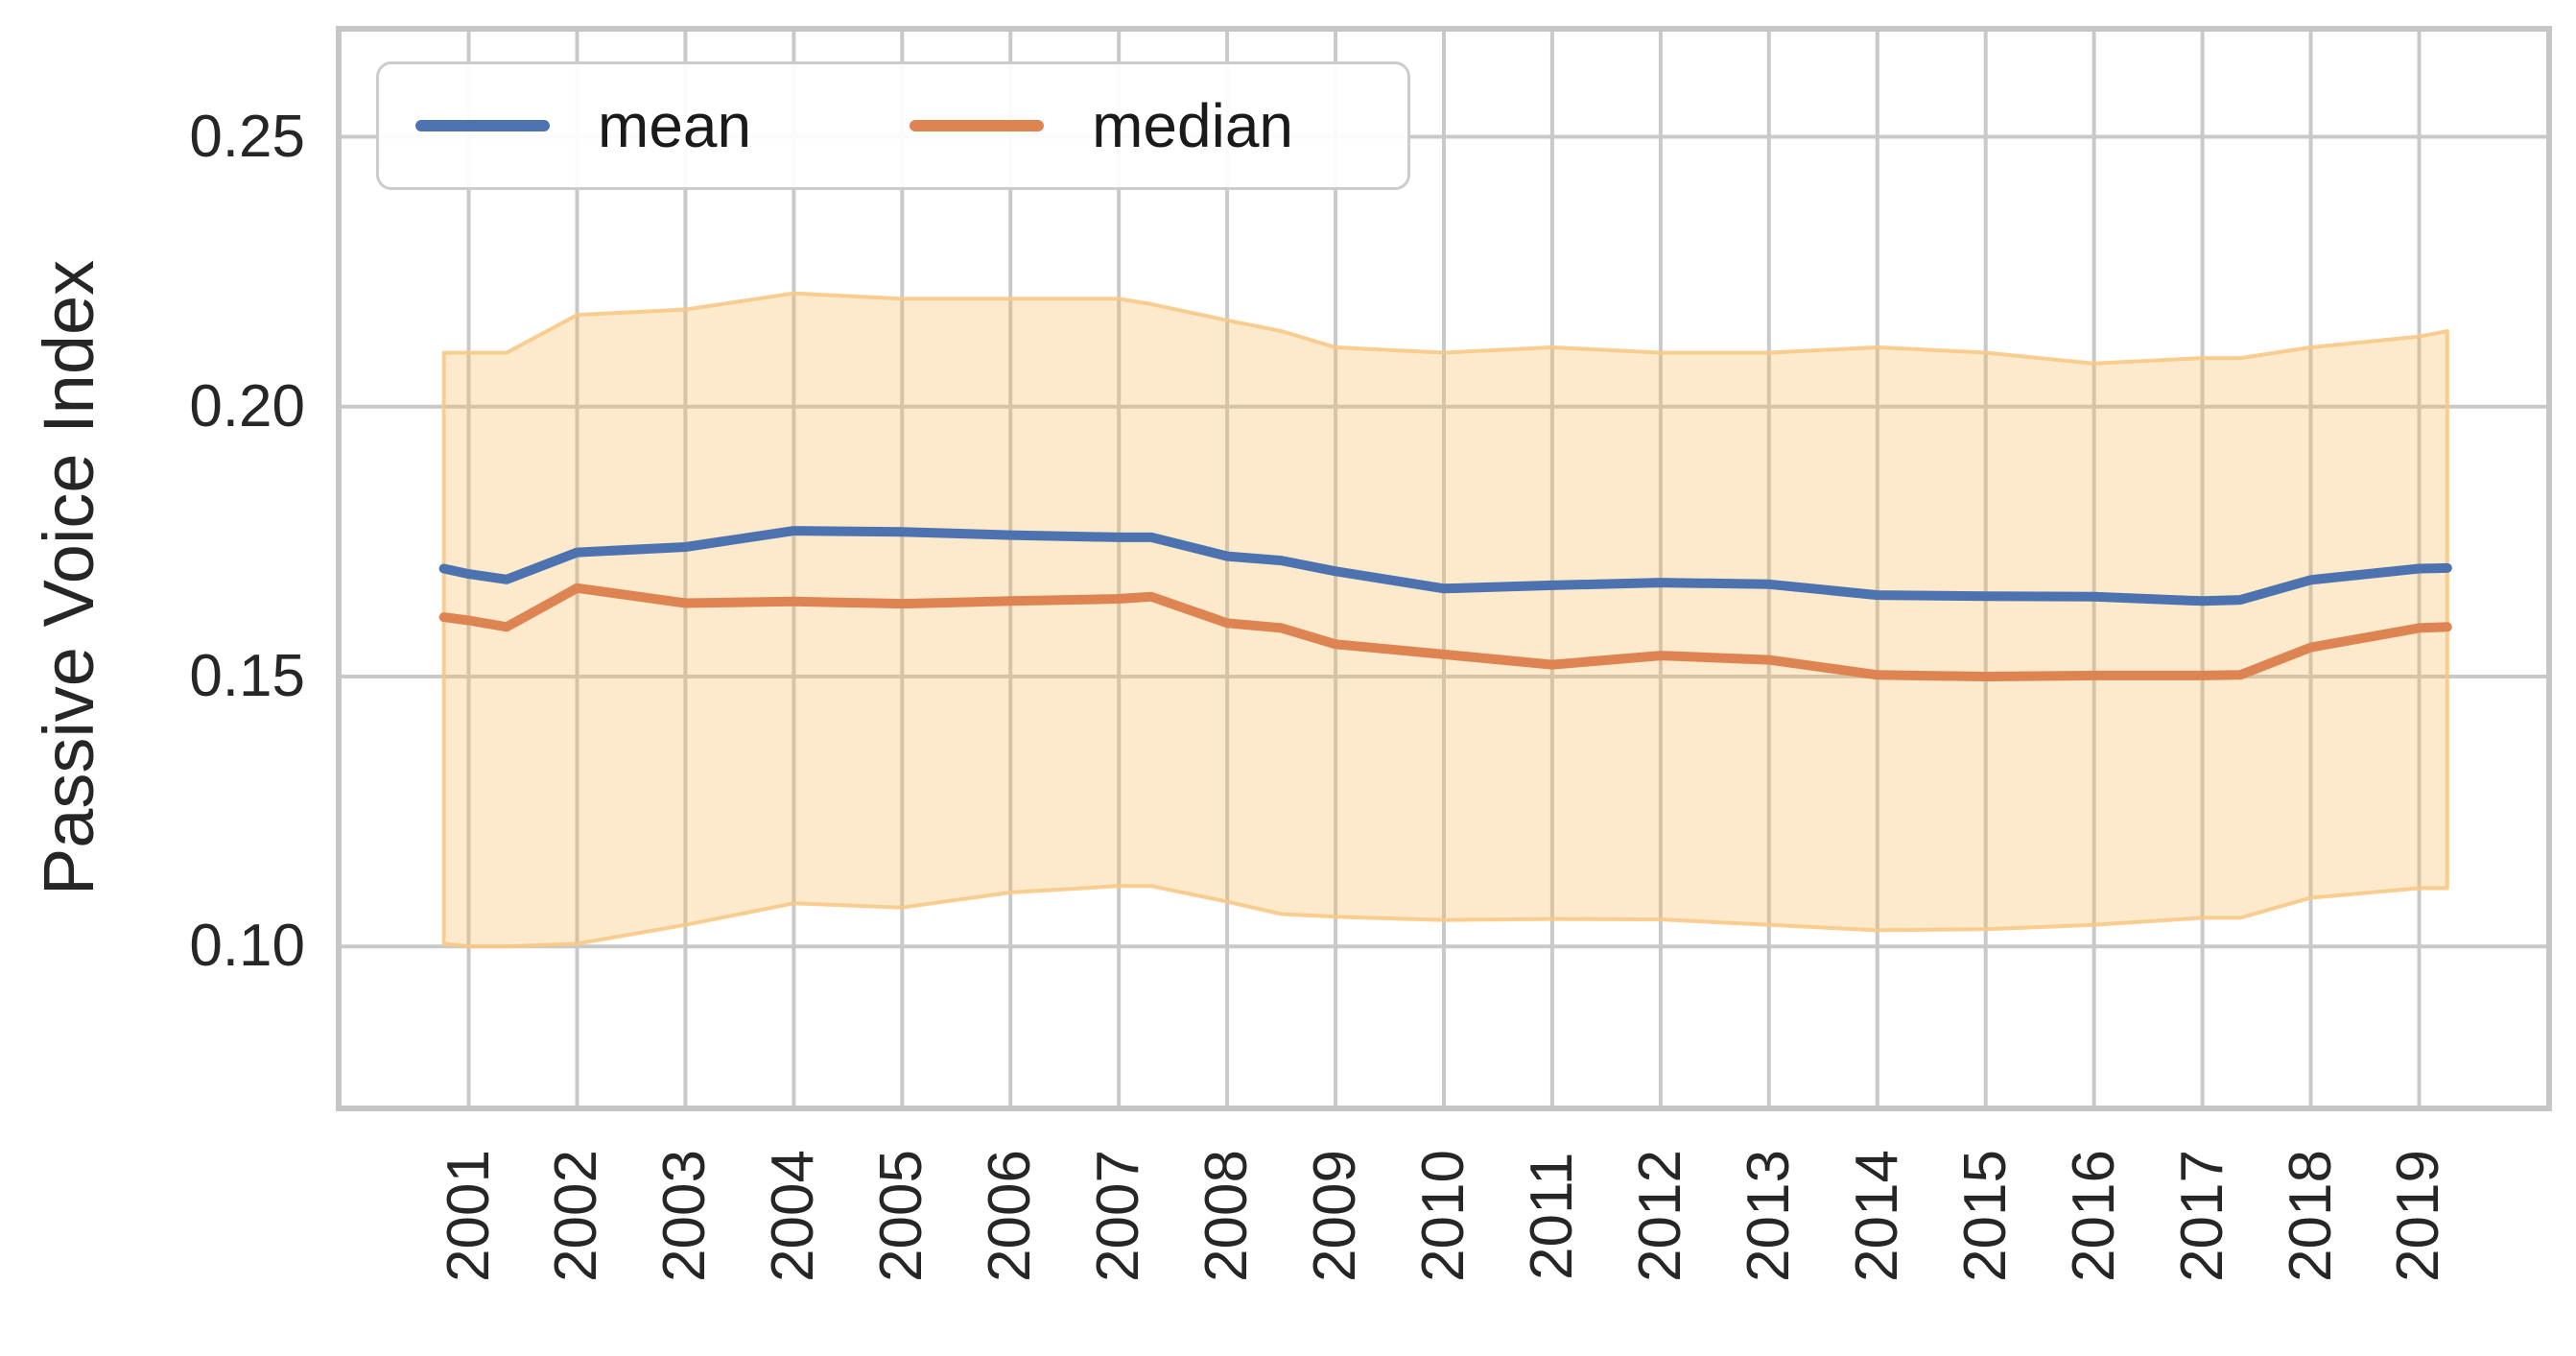  What do you see at coordinates (1445, 632) in the screenshot?
I see `median-line` at bounding box center [1445, 632].